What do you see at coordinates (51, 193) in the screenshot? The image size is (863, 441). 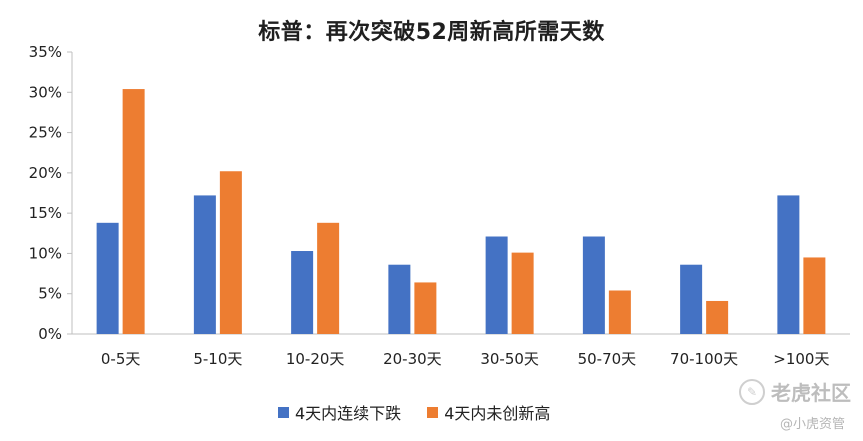 I see `y-axis: 0% 5% 10% 15% 20% 25% 30% 35%` at bounding box center [51, 193].